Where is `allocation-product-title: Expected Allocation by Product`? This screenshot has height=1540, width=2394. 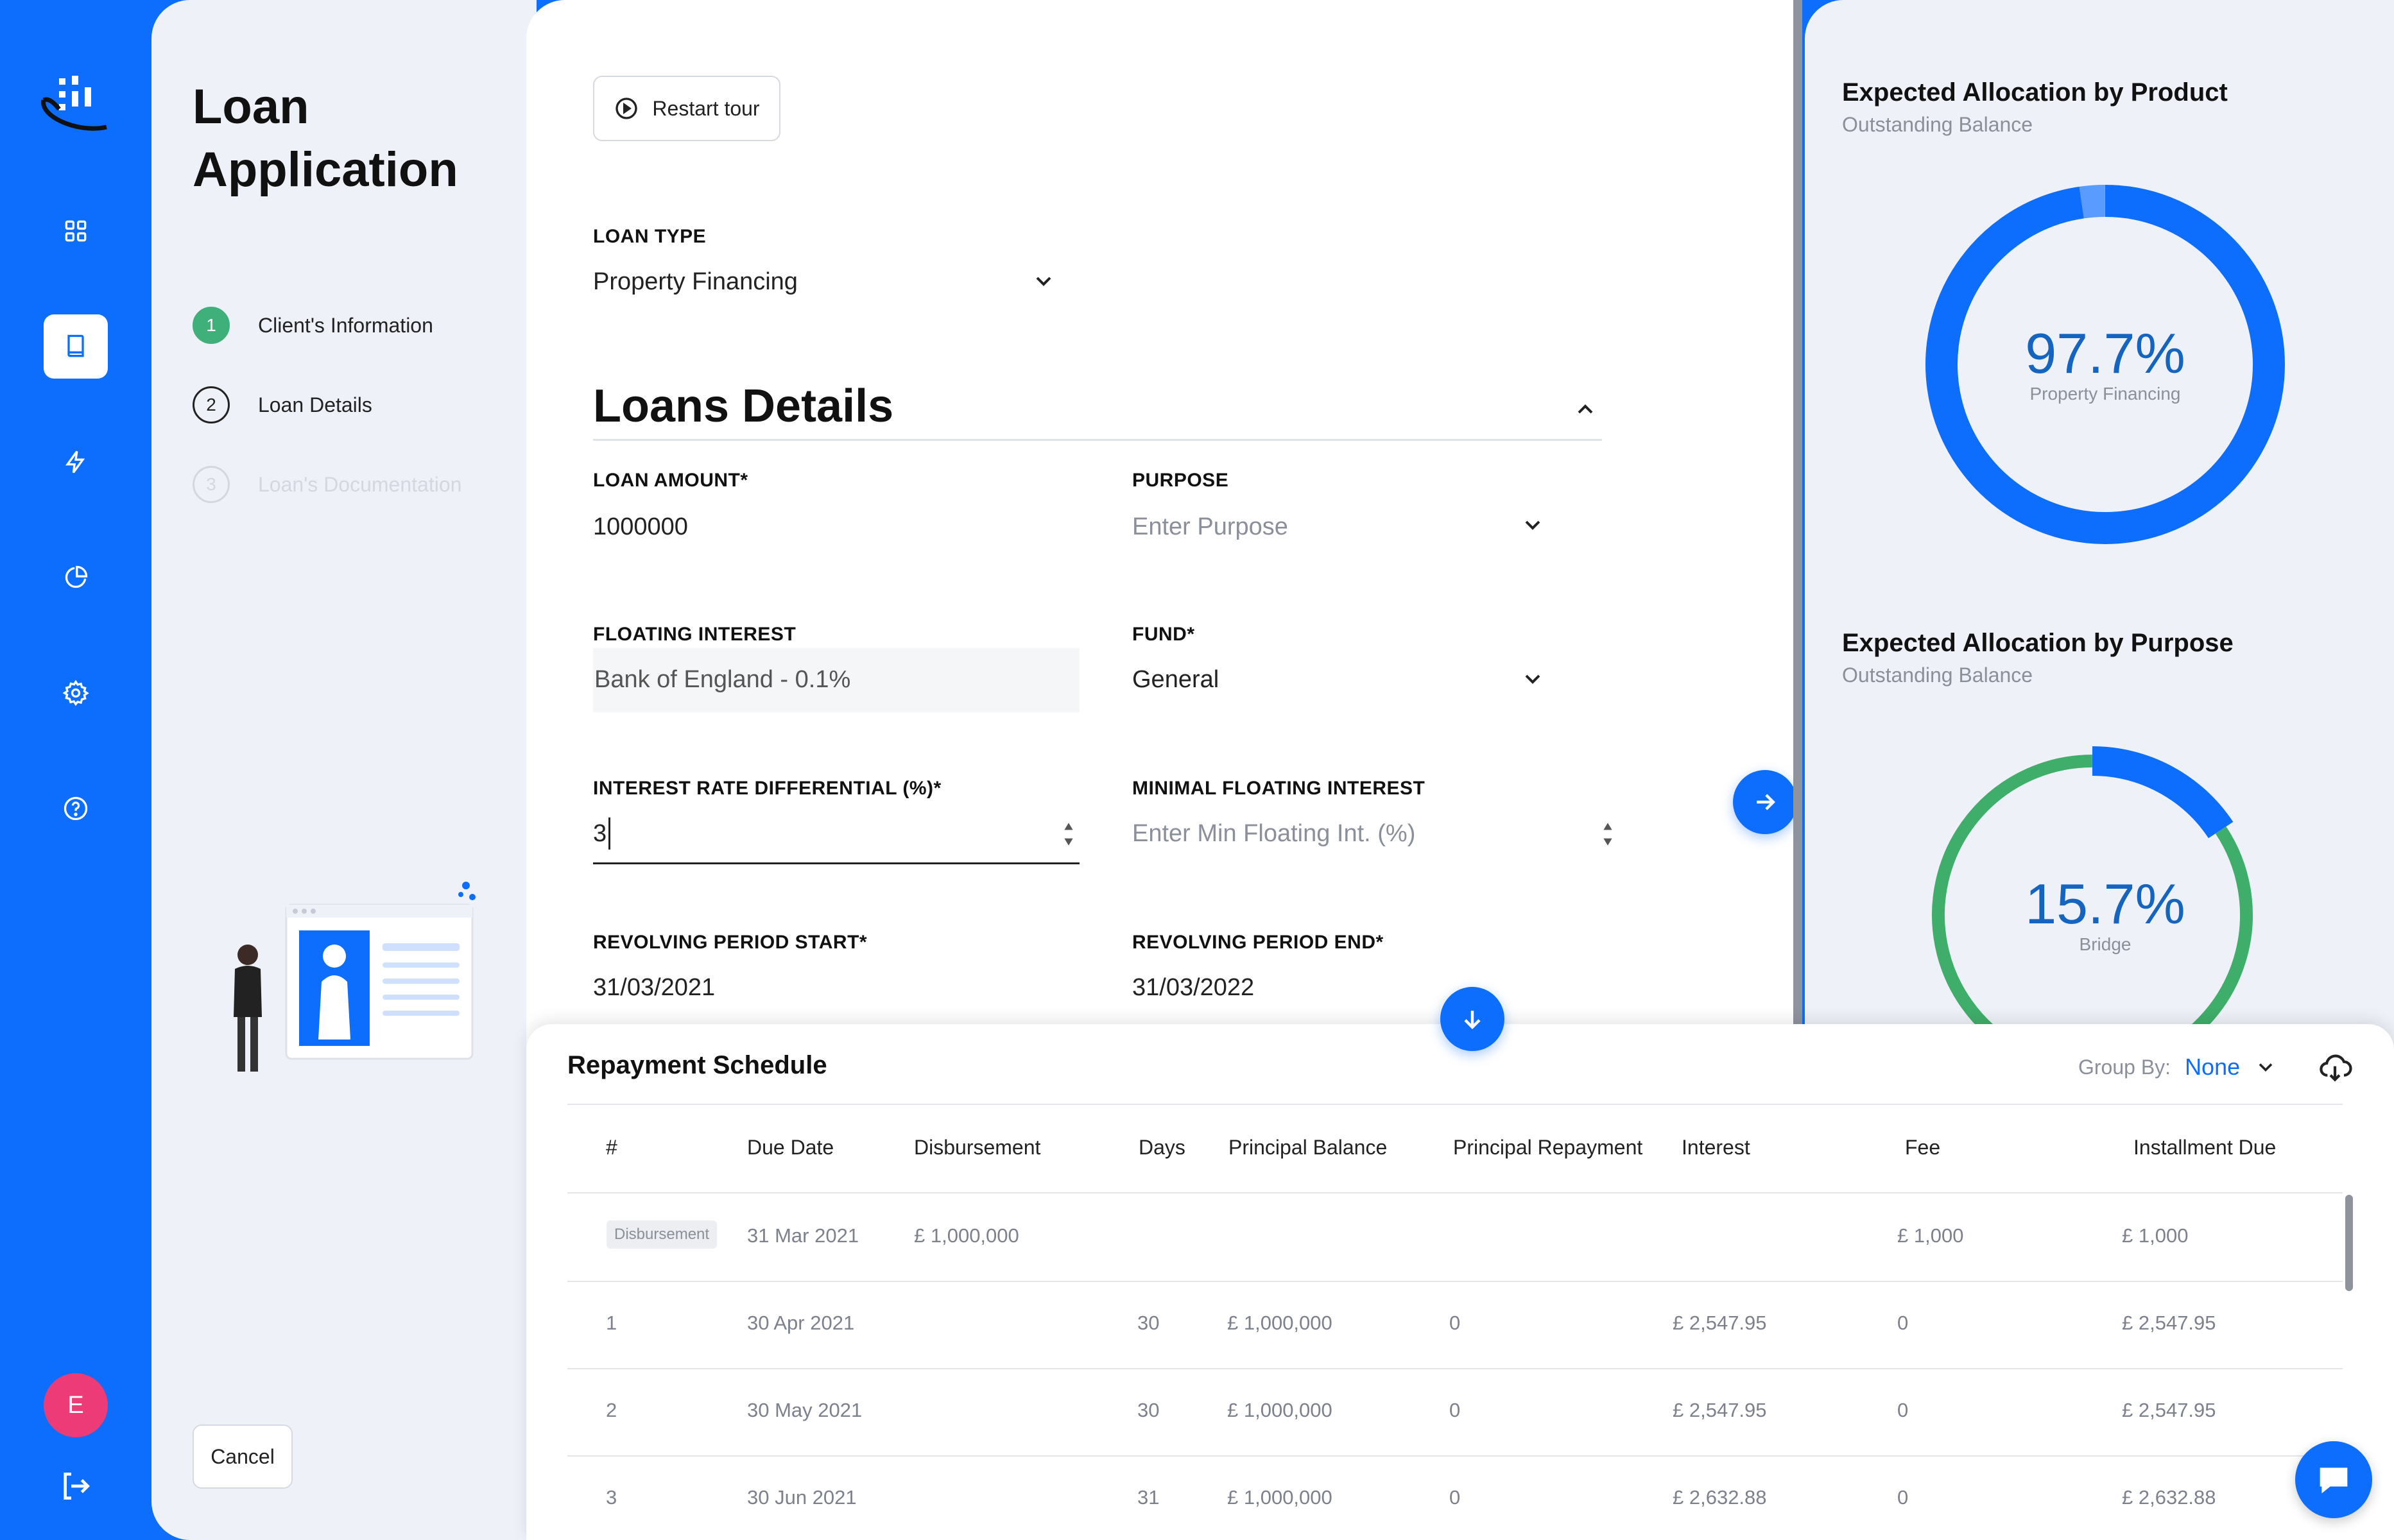
allocation-product-title: Expected Allocation by Product is located at coordinates (2035, 93).